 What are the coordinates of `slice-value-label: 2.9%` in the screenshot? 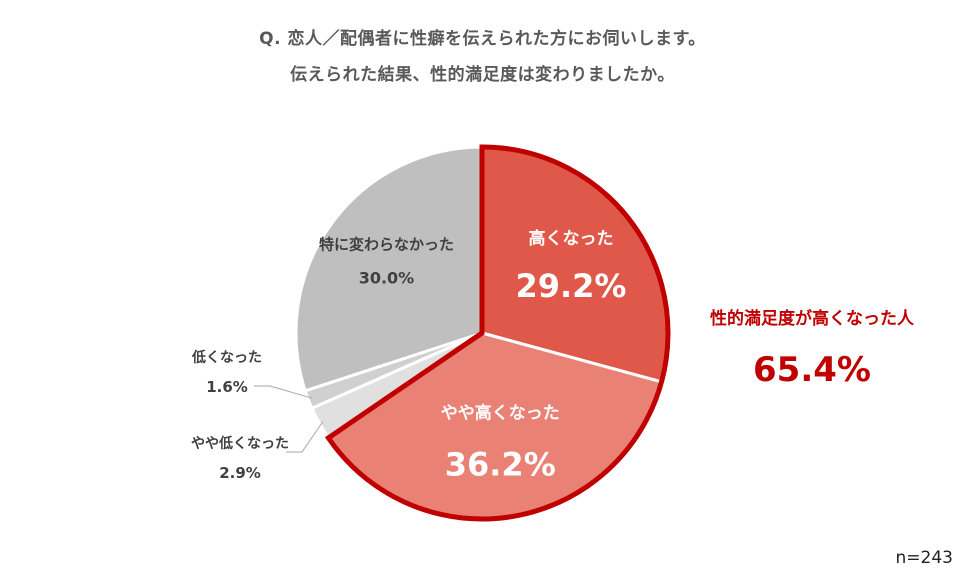 It's located at (240, 473).